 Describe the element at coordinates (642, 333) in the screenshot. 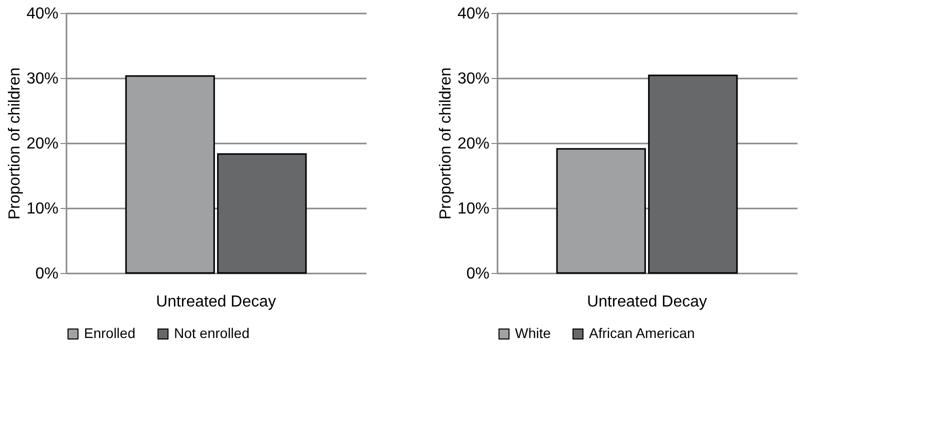

I see `legend-label: African American` at that location.